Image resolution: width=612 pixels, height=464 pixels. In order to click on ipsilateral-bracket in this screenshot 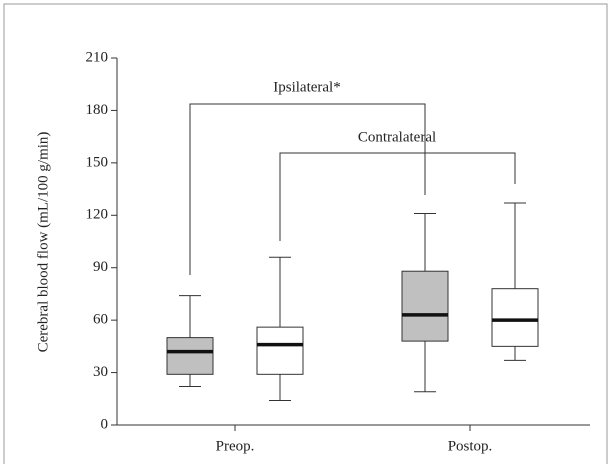, I will do `click(307, 189)`.